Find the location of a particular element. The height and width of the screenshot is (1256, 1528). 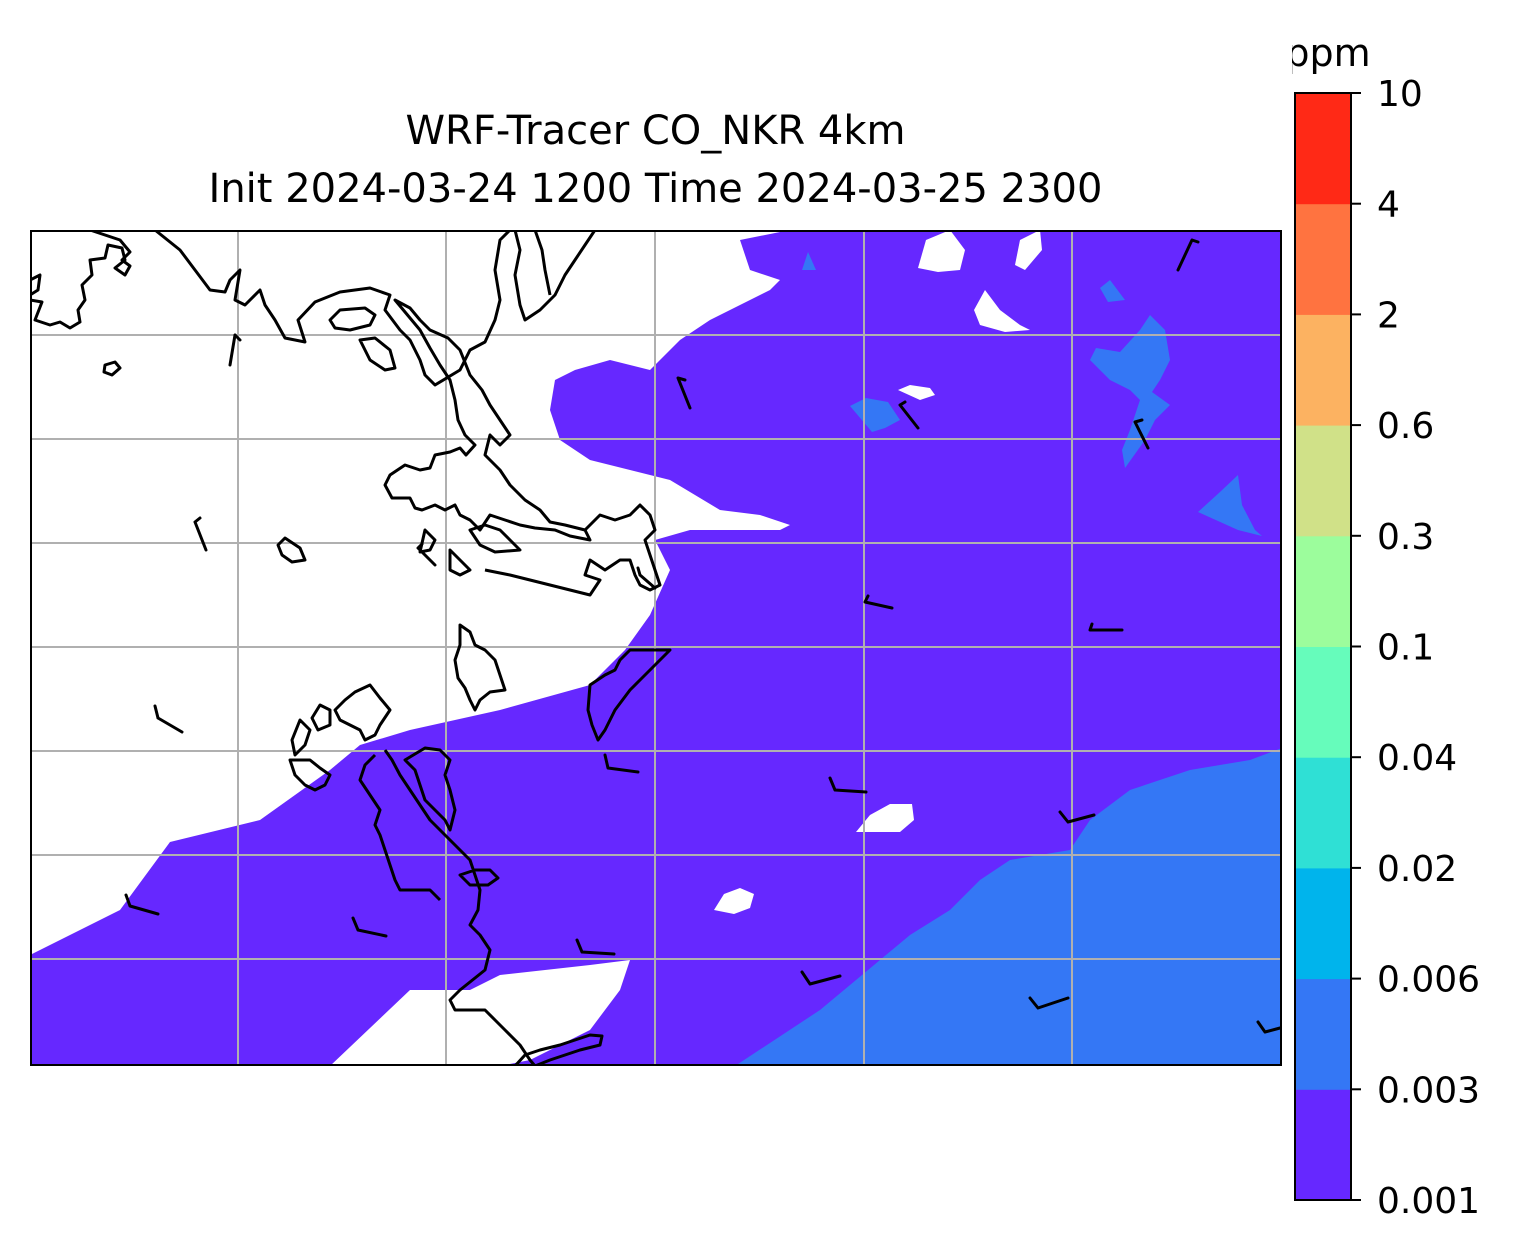

colorbar-tick-label: 0.02 is located at coordinates (1417, 869).